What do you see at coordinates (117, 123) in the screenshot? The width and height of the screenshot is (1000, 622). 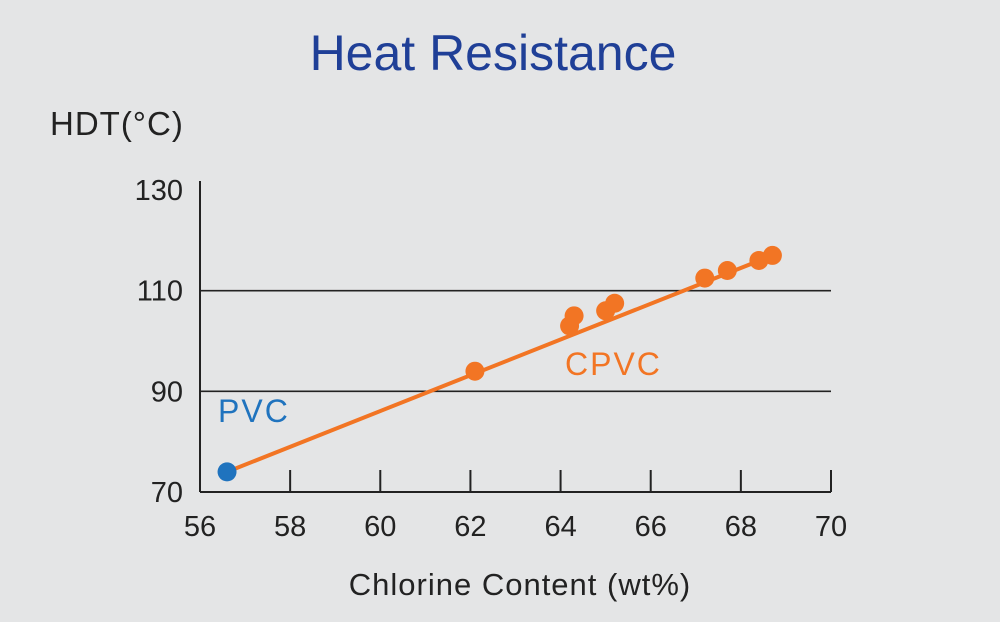 I see `y-axis-label: HDT(°C)` at bounding box center [117, 123].